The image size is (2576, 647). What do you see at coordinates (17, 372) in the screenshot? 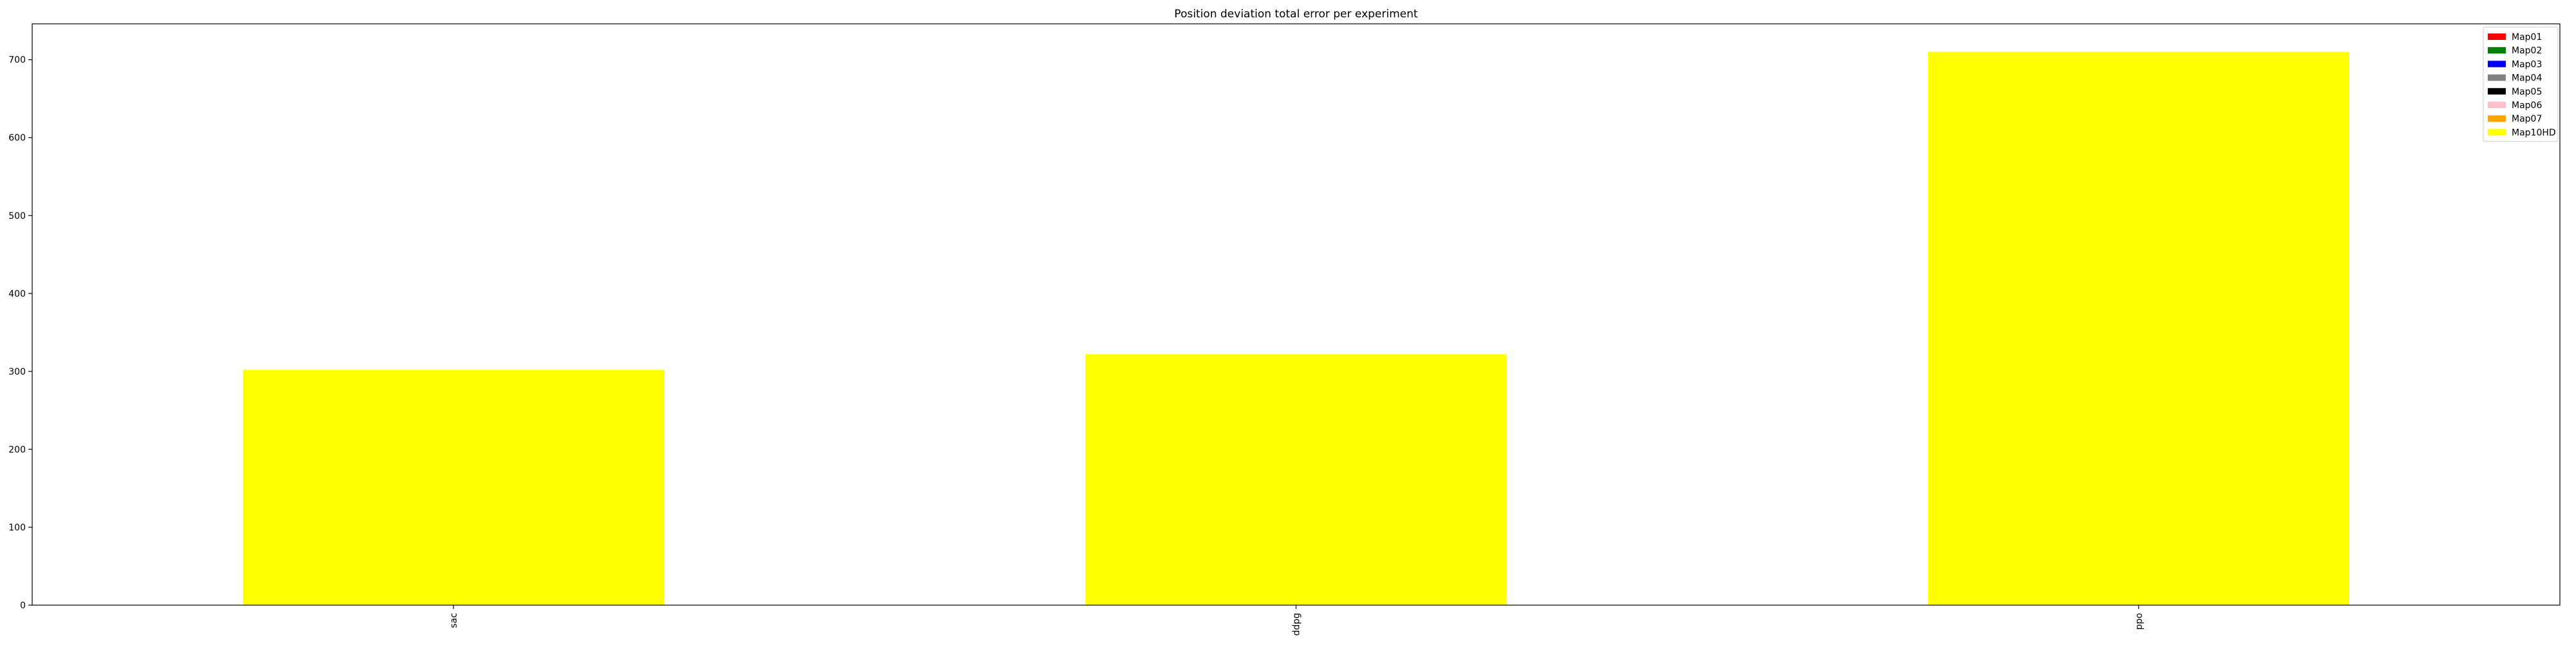
I see `y-tick-label: 300` at bounding box center [17, 372].